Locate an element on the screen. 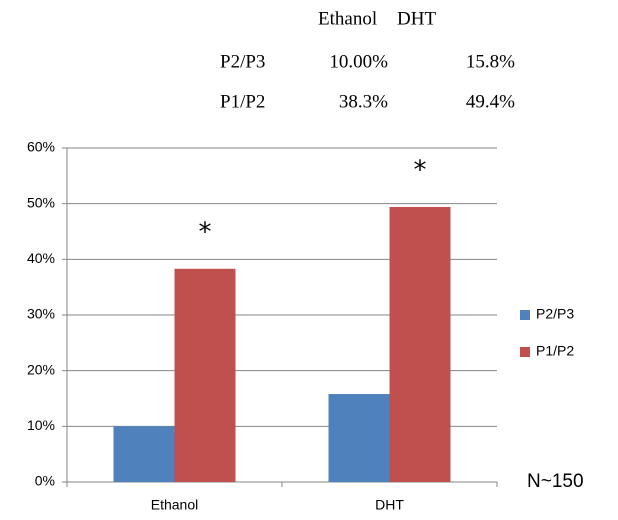  x-tick-label: Ethanol is located at coordinates (174, 505).